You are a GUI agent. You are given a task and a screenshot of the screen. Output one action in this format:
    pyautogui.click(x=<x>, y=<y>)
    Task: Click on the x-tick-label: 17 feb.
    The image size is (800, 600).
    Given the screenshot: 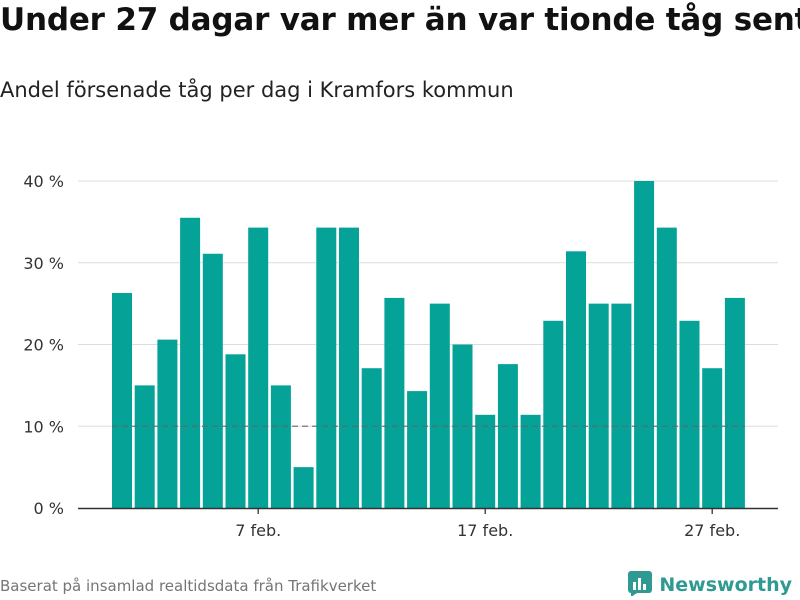 What is the action you would take?
    pyautogui.click(x=485, y=530)
    